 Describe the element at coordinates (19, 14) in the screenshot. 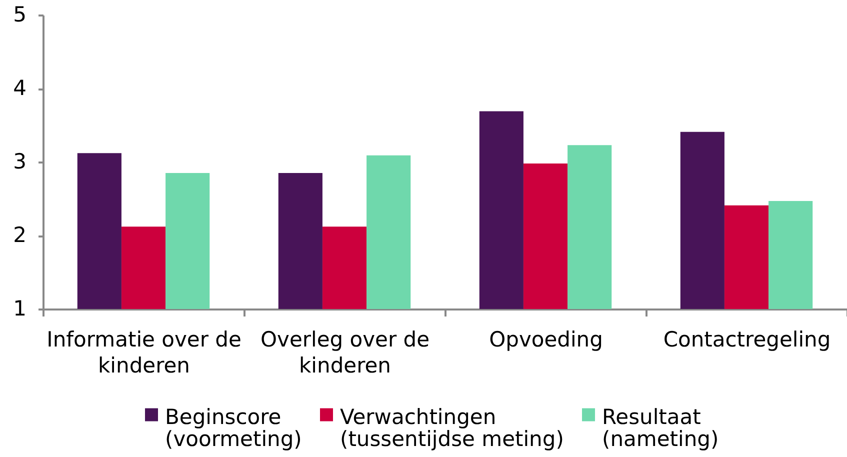

I see `y-tick-label: 5` at that location.